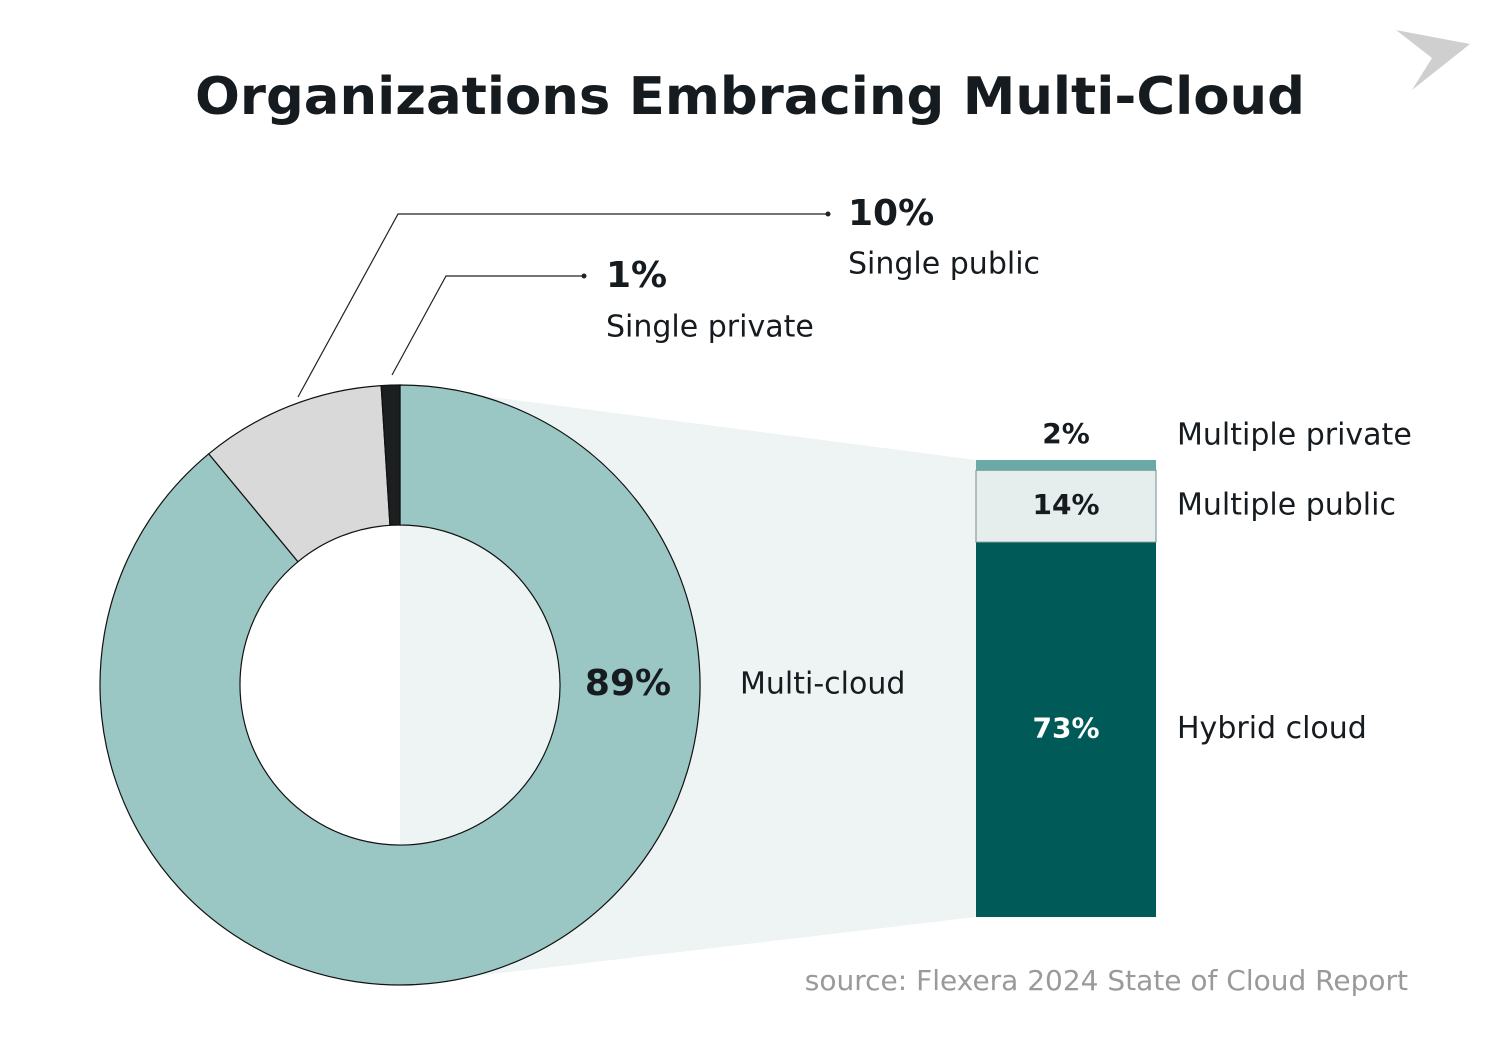  What do you see at coordinates (1286, 505) in the screenshot?
I see `category-label: Multiple public` at bounding box center [1286, 505].